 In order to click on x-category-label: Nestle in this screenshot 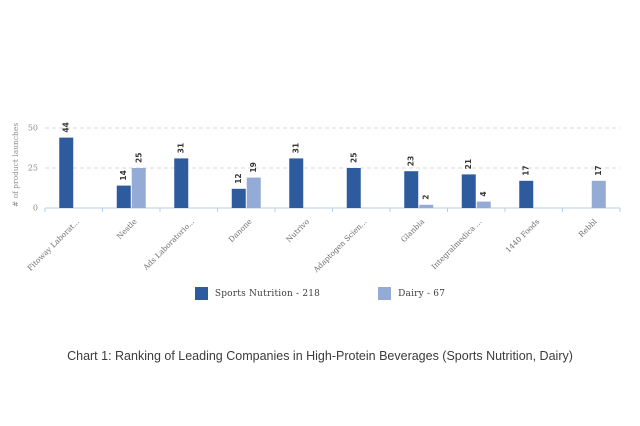, I will do `click(127, 229)`.